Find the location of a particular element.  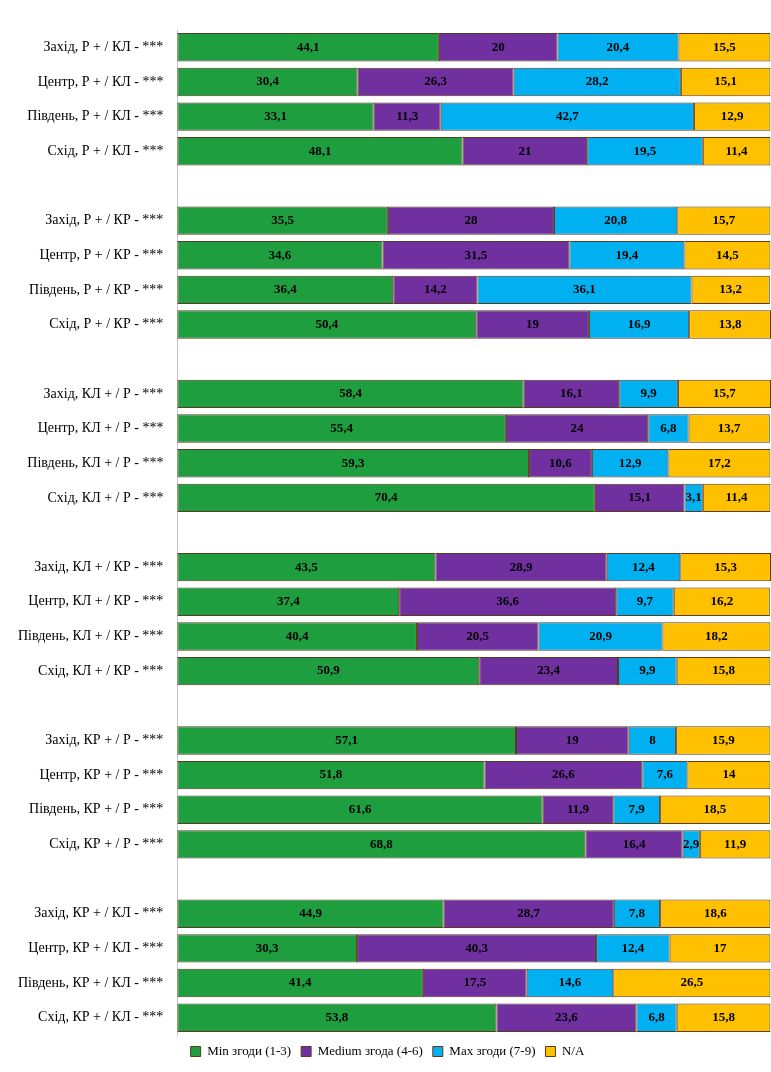

legend-label: Min згоди (1-3) is located at coordinates (249, 1050).